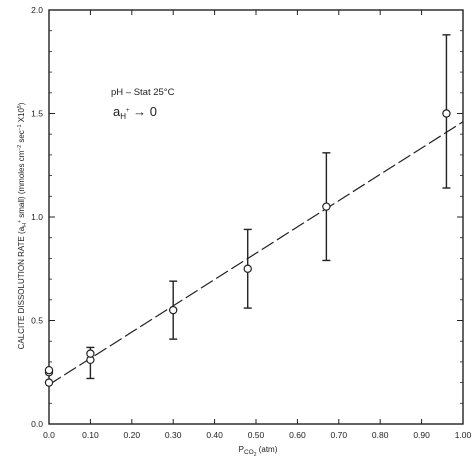 This screenshot has width=474, height=456. I want to click on y-tick-label: 0.5, so click(37, 321).